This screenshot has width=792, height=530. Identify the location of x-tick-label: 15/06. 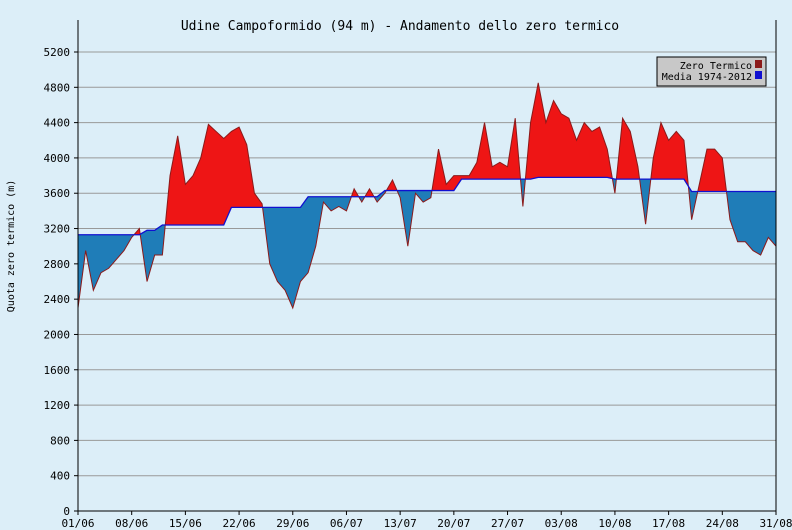
(185, 523).